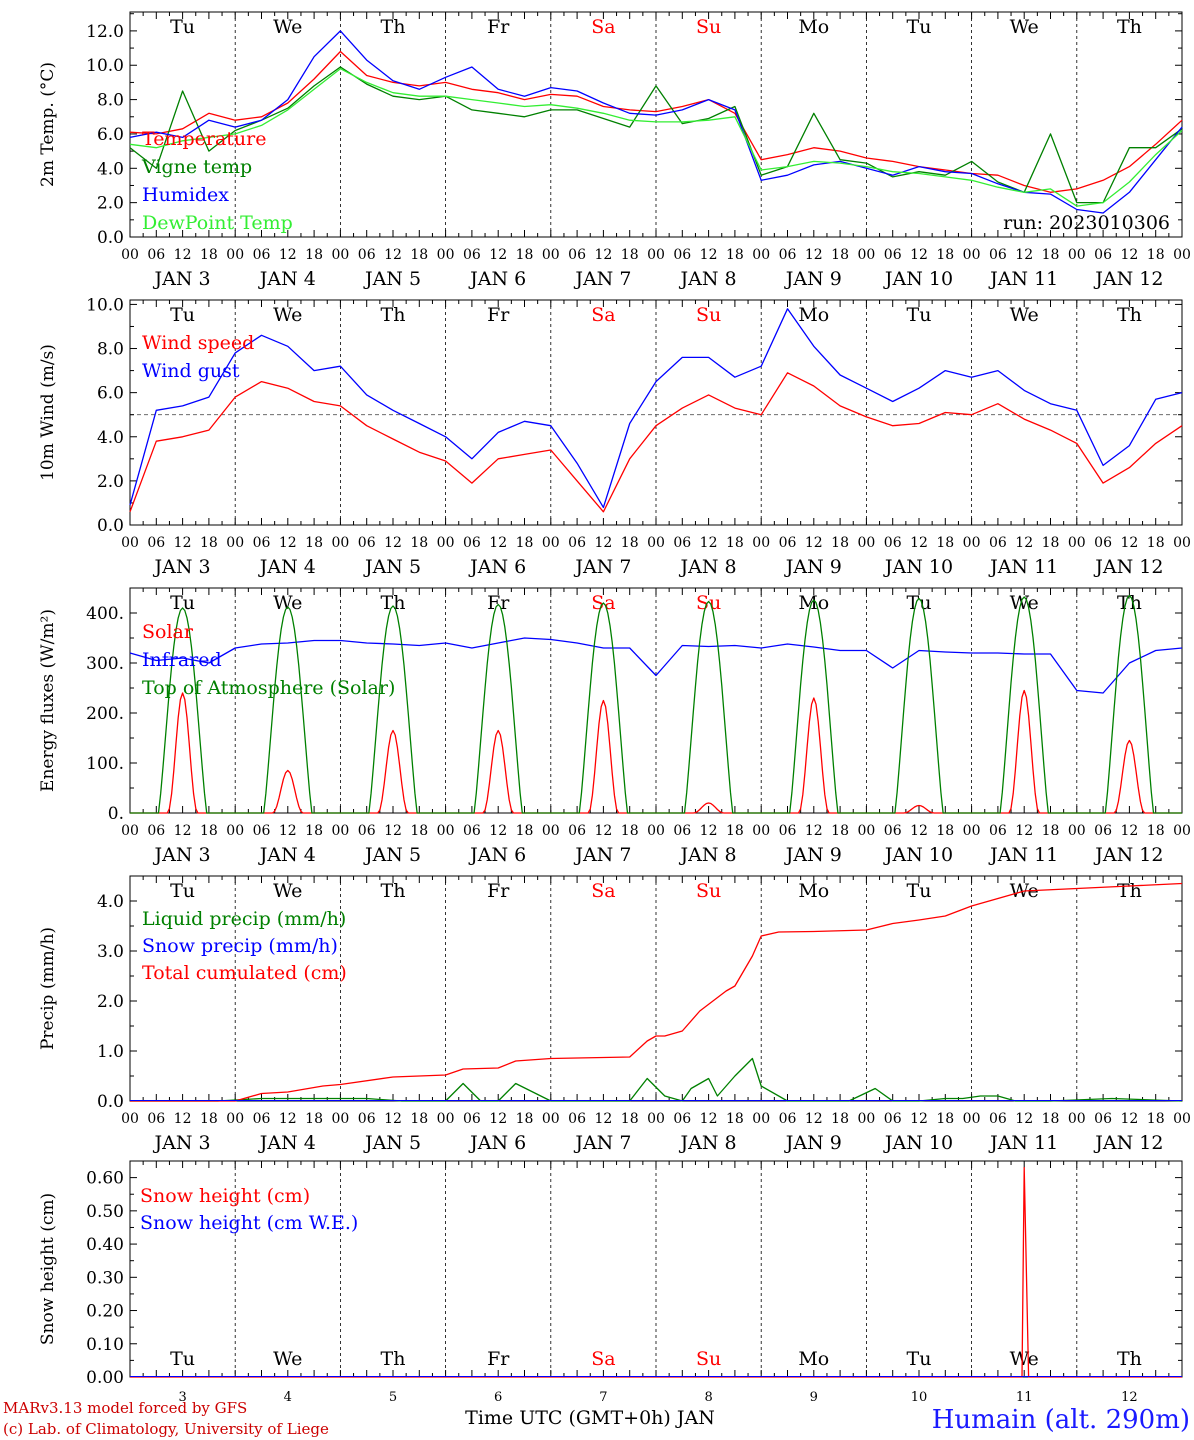  What do you see at coordinates (287, 567) in the screenshot?
I see `date-label: JAN 4` at bounding box center [287, 567].